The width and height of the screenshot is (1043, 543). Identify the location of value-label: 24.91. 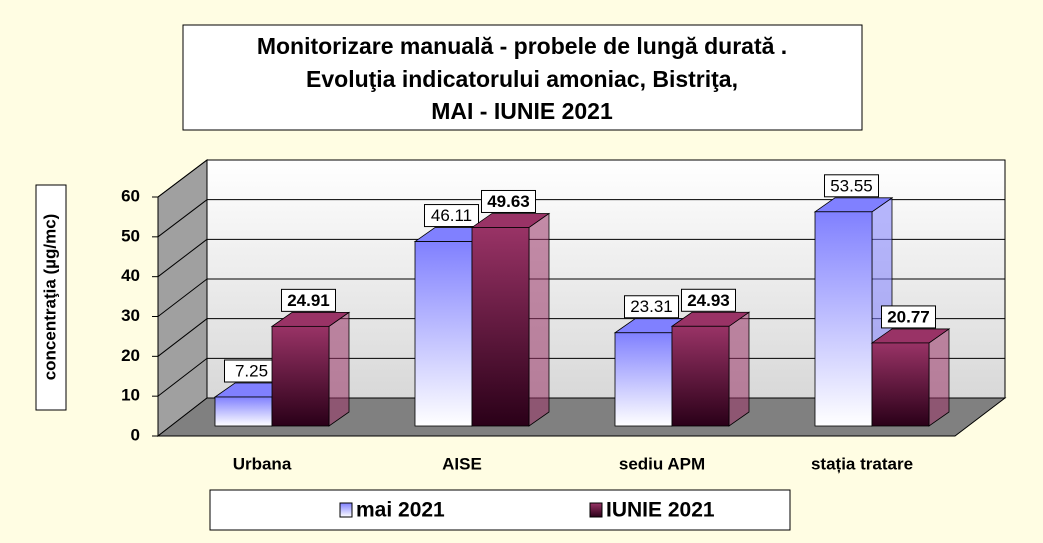
(308, 300).